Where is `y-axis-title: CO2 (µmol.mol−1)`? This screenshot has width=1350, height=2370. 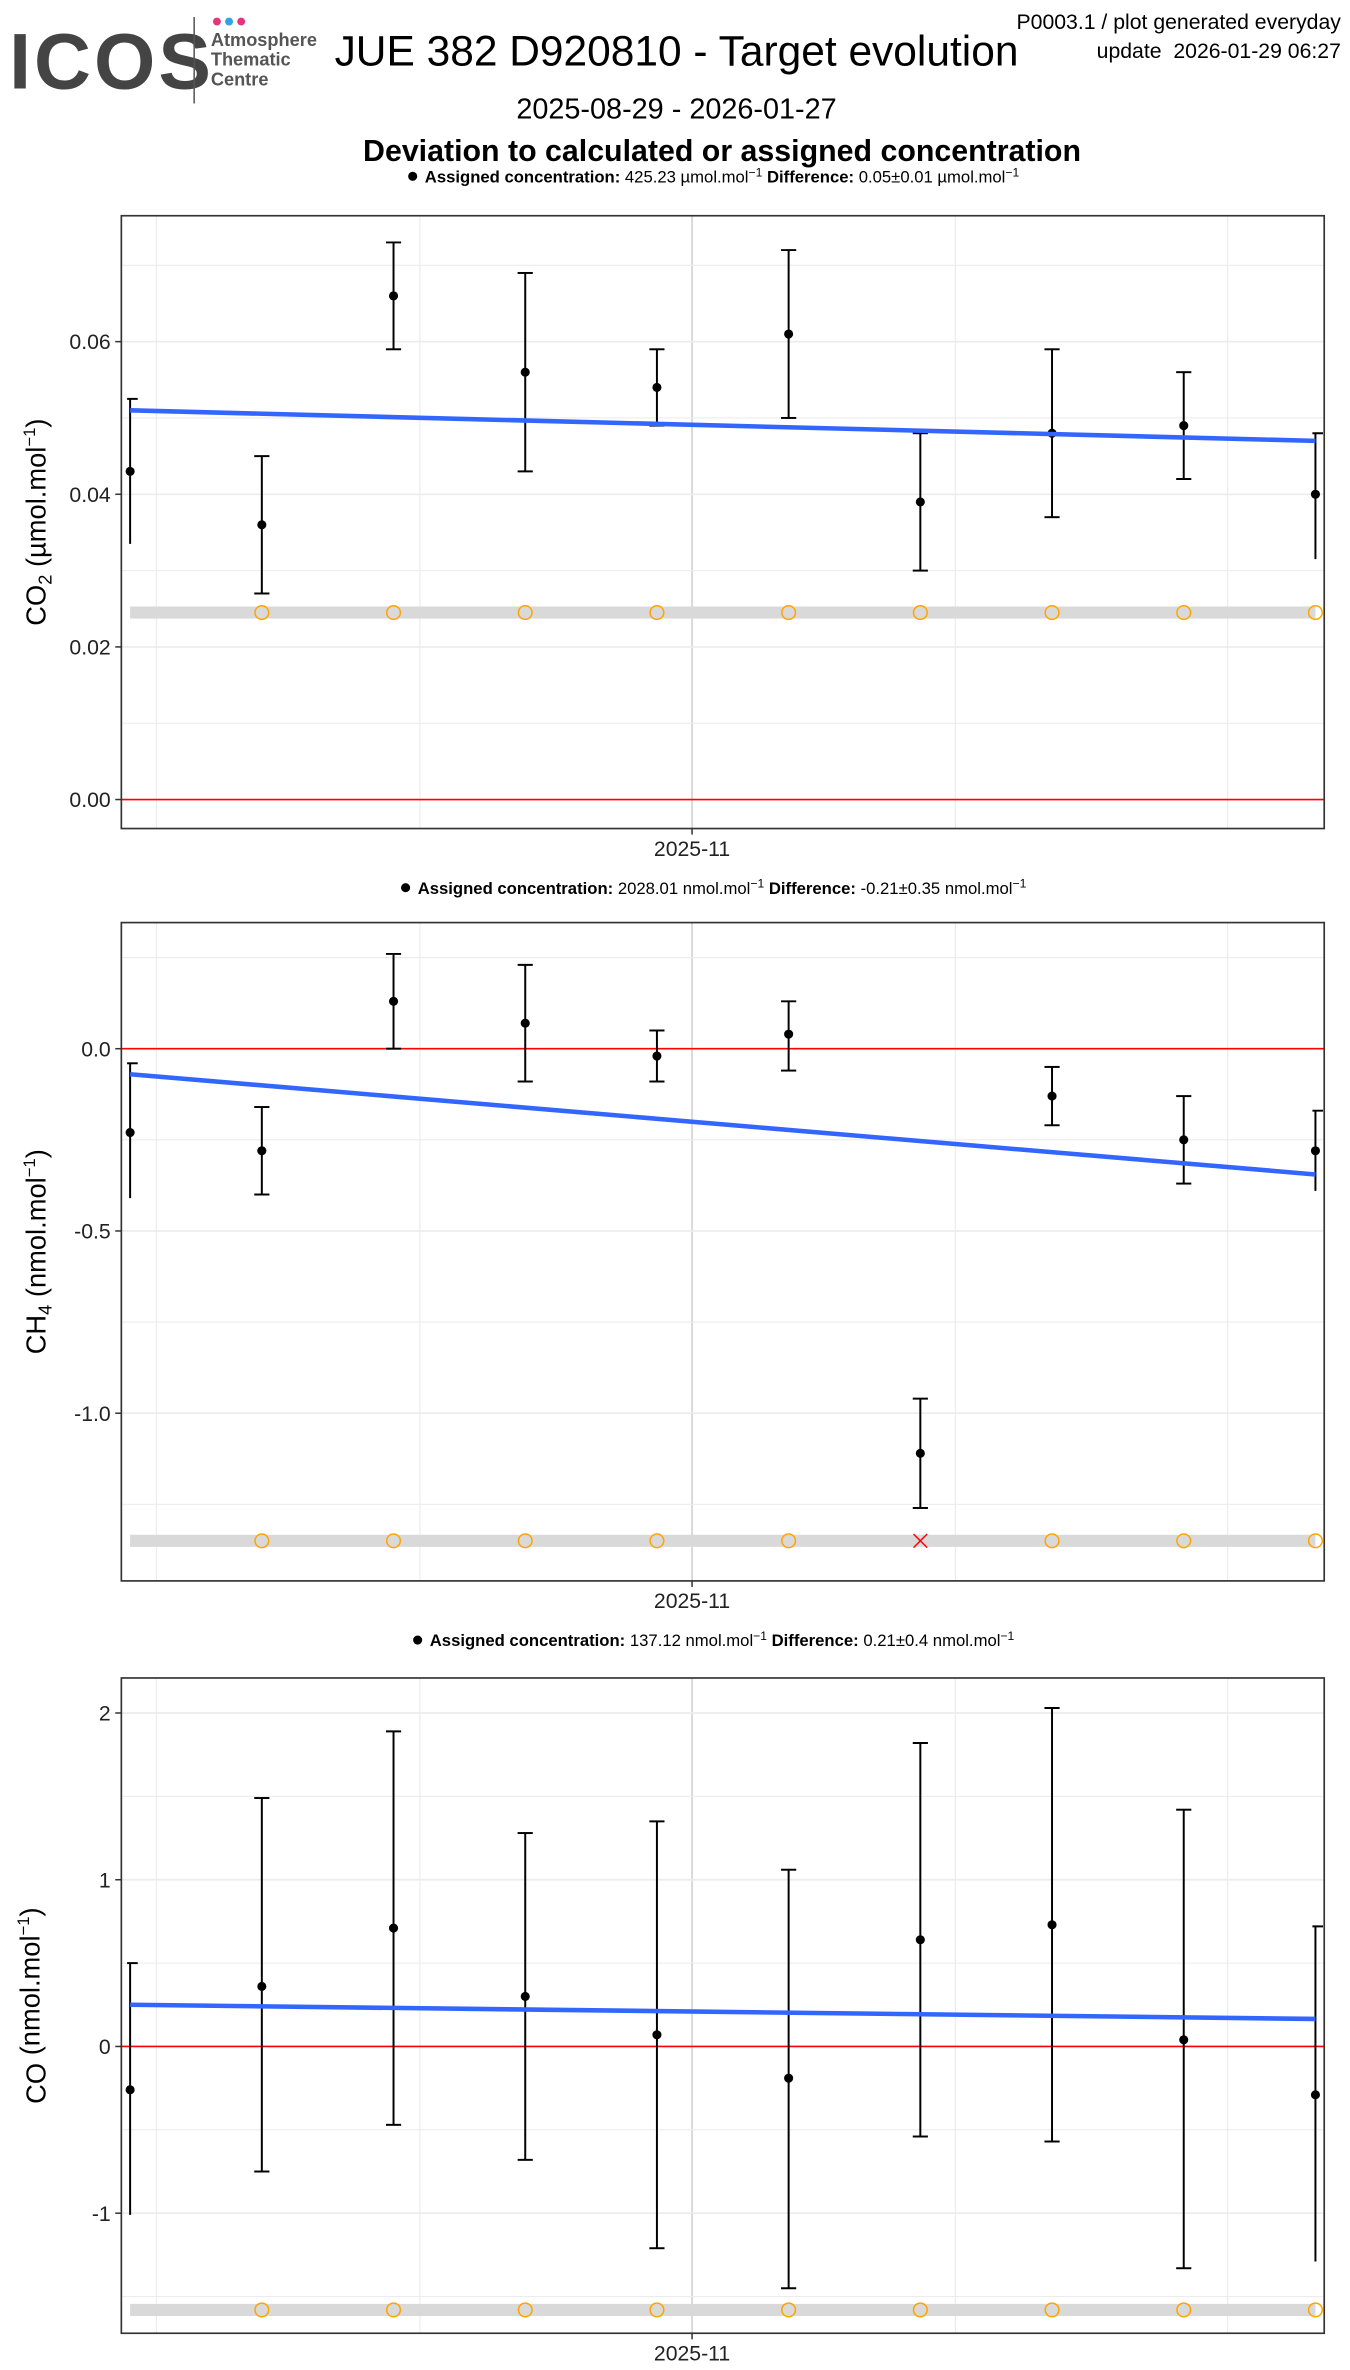
y-axis-title: CO2 (µmol.mol−1) is located at coordinates (38, 522).